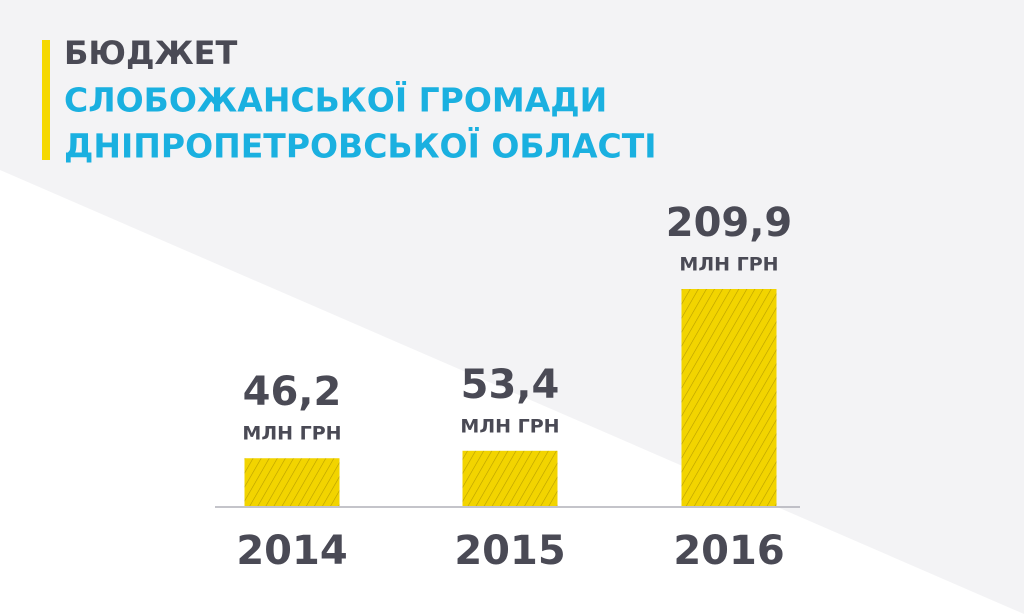 The width and height of the screenshot is (1024, 614). Describe the element at coordinates (360, 146) in the screenshot. I see `chart-title: ДНІПРОПЕТРОВСЬКОЇ ОБЛАСТІ` at that location.